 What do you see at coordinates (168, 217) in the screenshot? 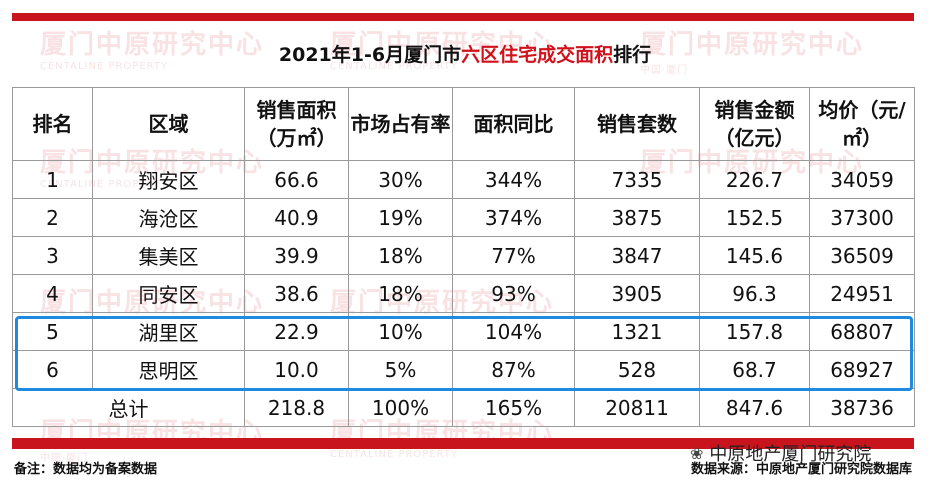
I see `cell-area: 海沧区` at bounding box center [168, 217].